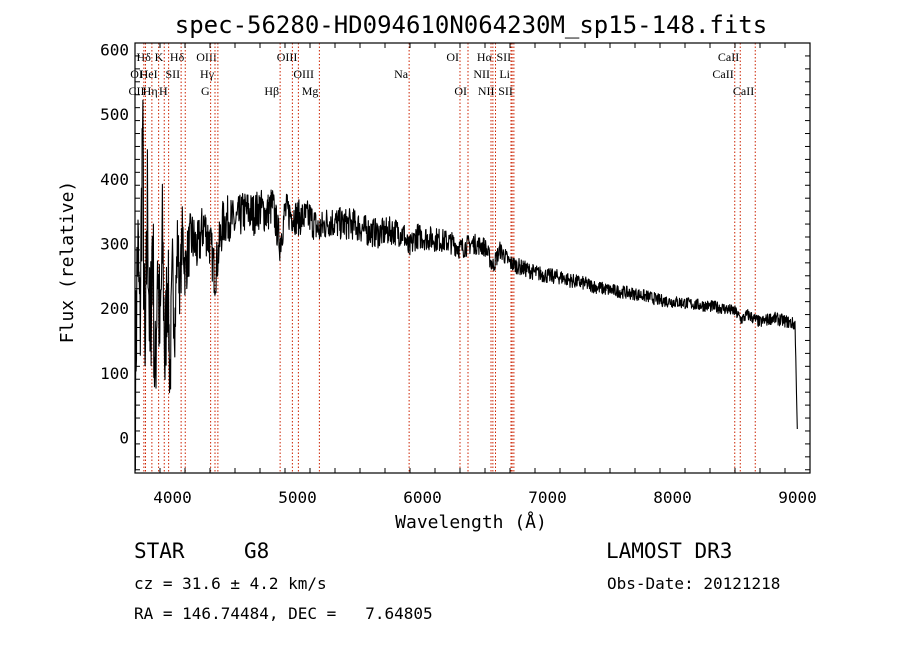 This screenshot has height=649, width=900. What do you see at coordinates (136, 74) in the screenshot?
I see `marker-label-1: OI` at bounding box center [136, 74].